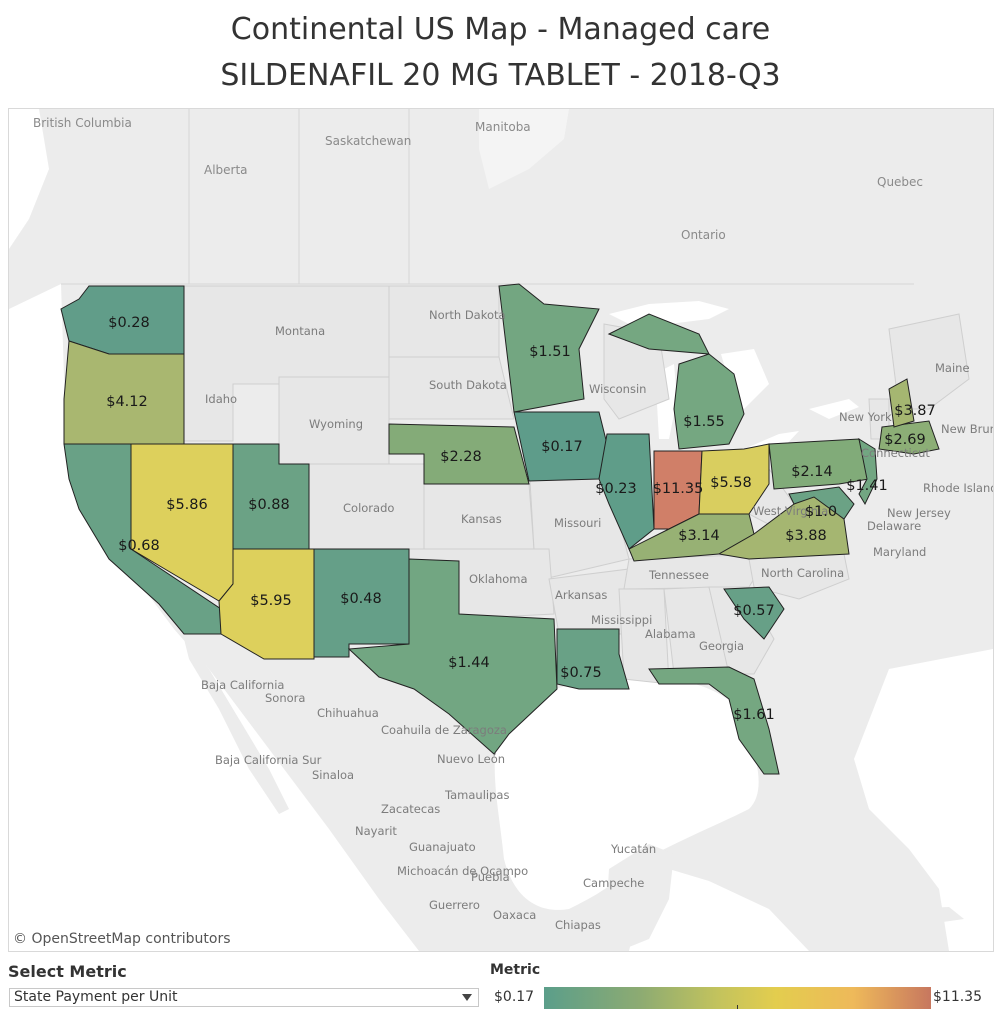  Describe the element at coordinates (524, 149) in the screenshot. I see `hudson-area` at that location.